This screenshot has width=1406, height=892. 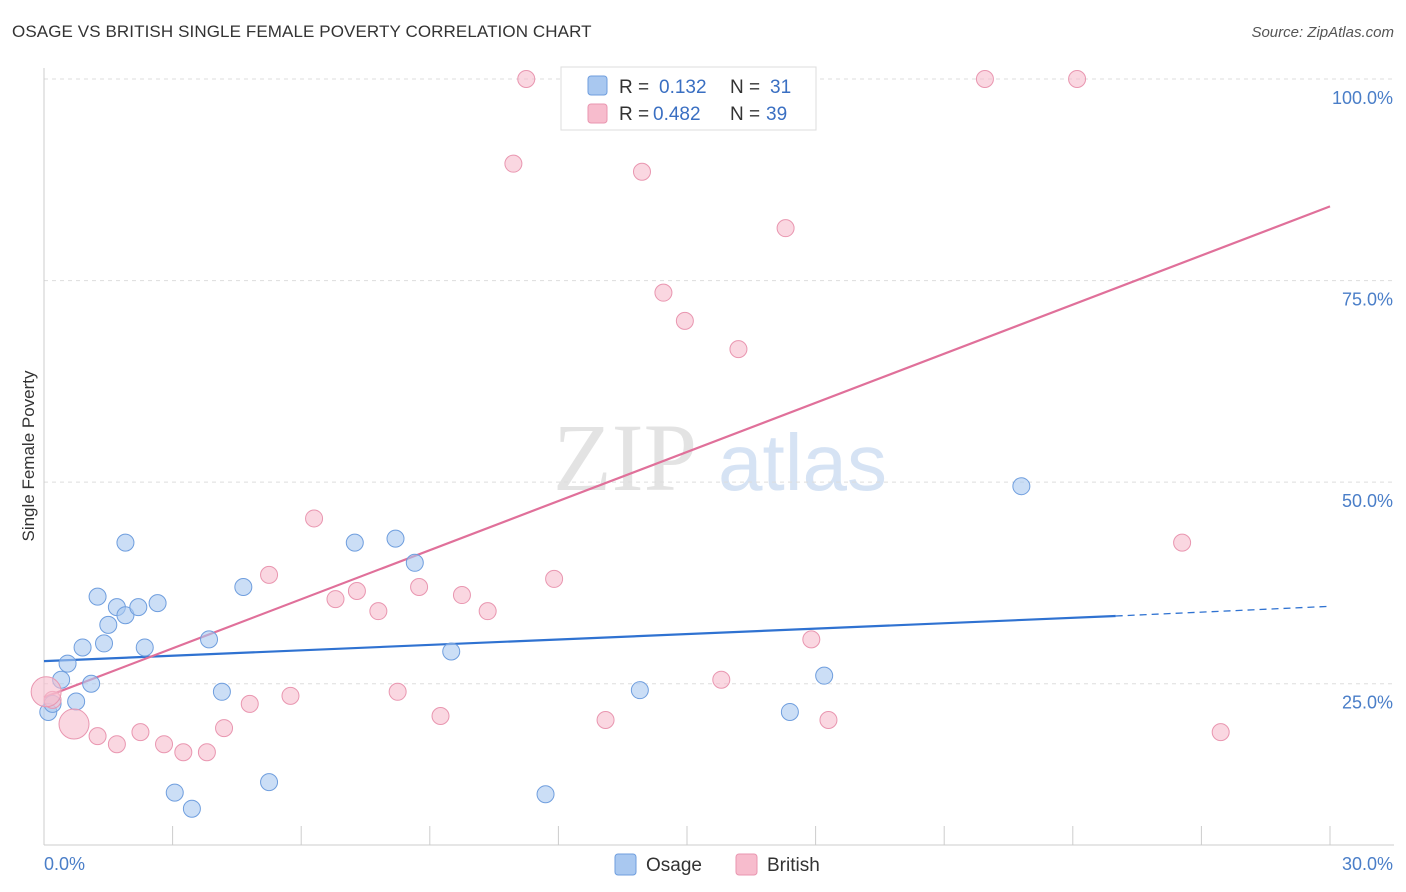 I want to click on y-tick-label-100: 100.0%, so click(x=1362, y=98).